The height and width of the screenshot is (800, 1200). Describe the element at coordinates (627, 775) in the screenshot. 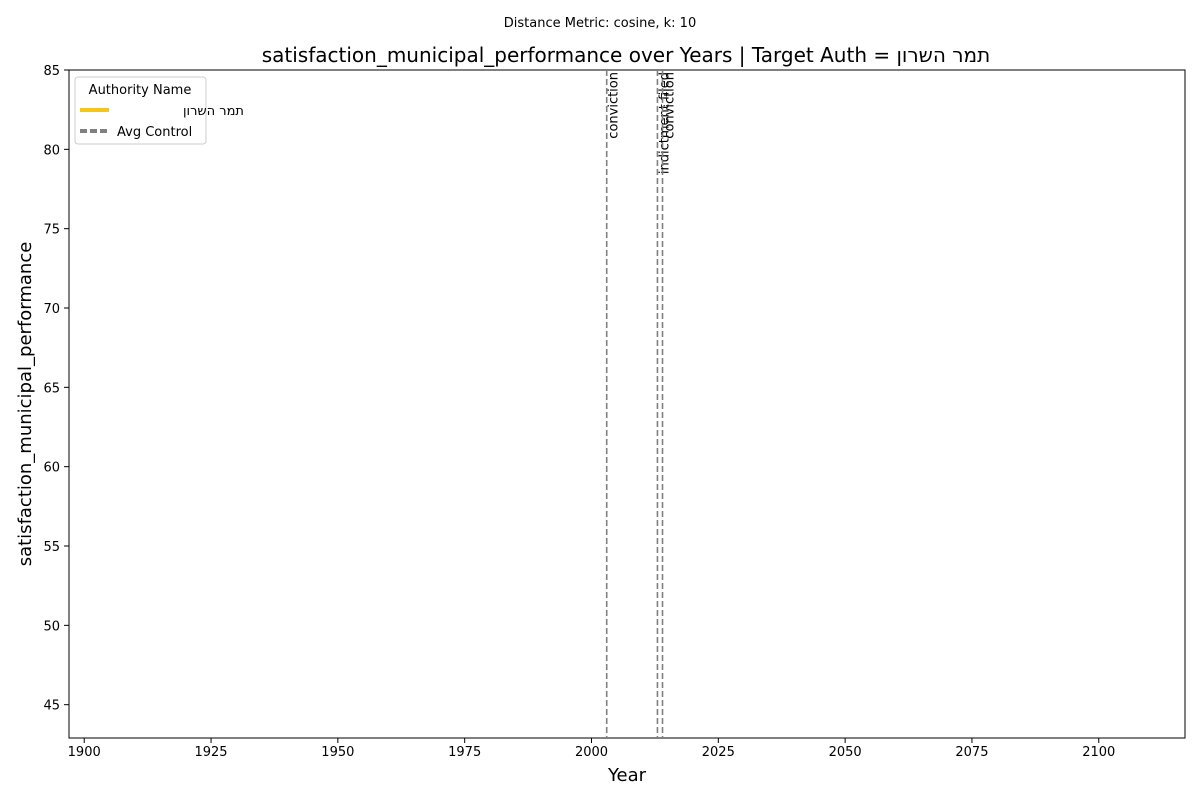

I see `x-axis-label: Year` at that location.